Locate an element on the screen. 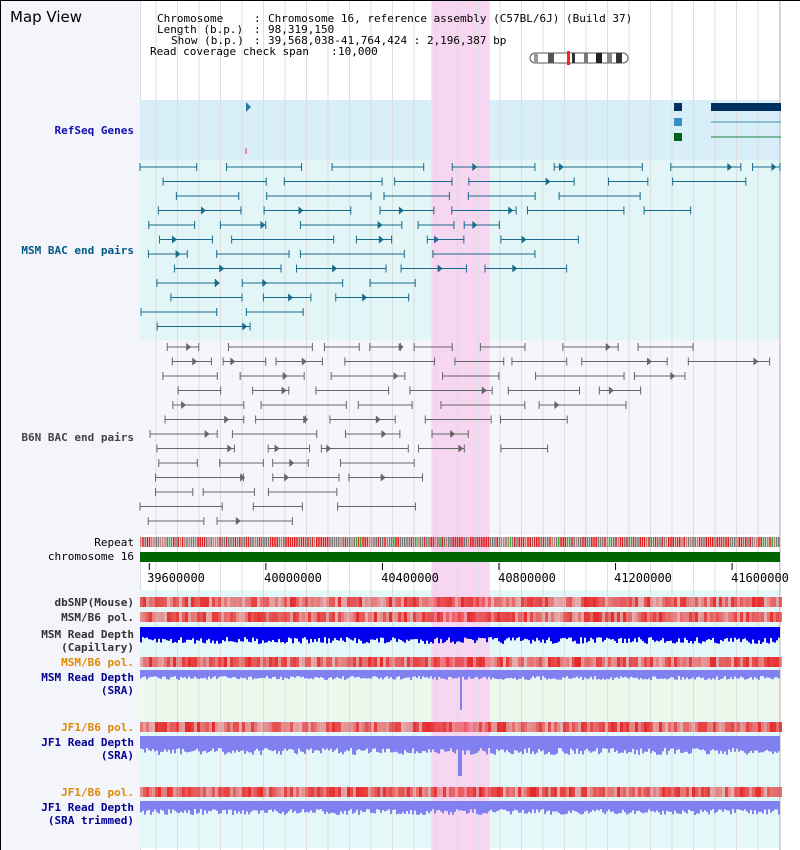 The width and height of the screenshot is (800, 850). length-value: 98,319,150 is located at coordinates (301, 29).